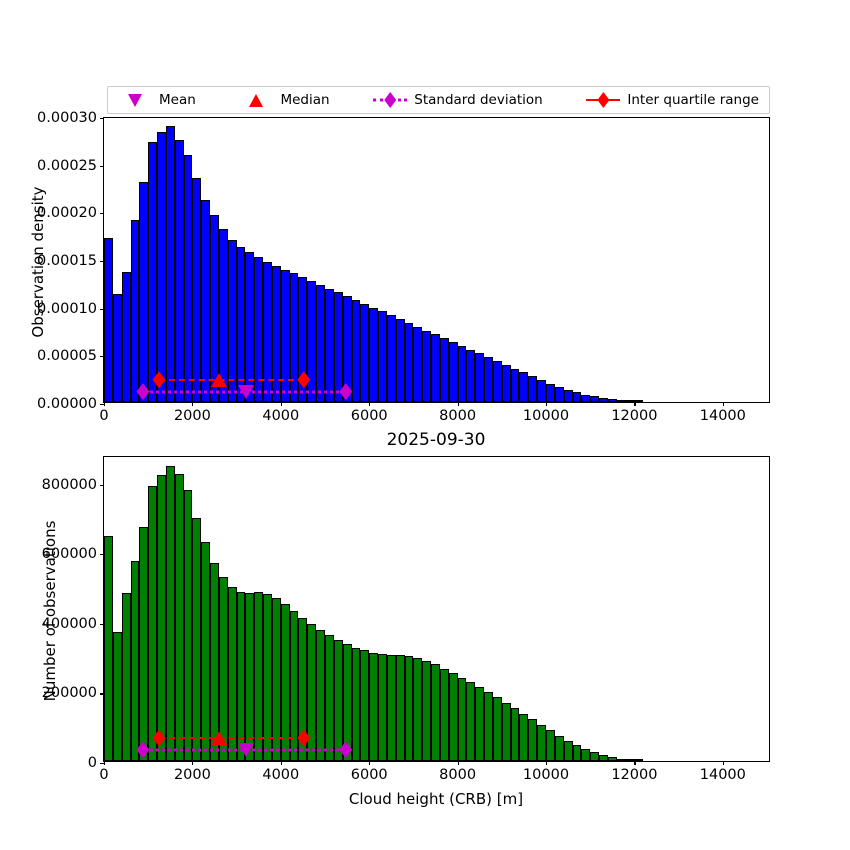 This screenshot has width=850, height=850. What do you see at coordinates (304, 738) in the screenshot?
I see `q3-marker` at bounding box center [304, 738].